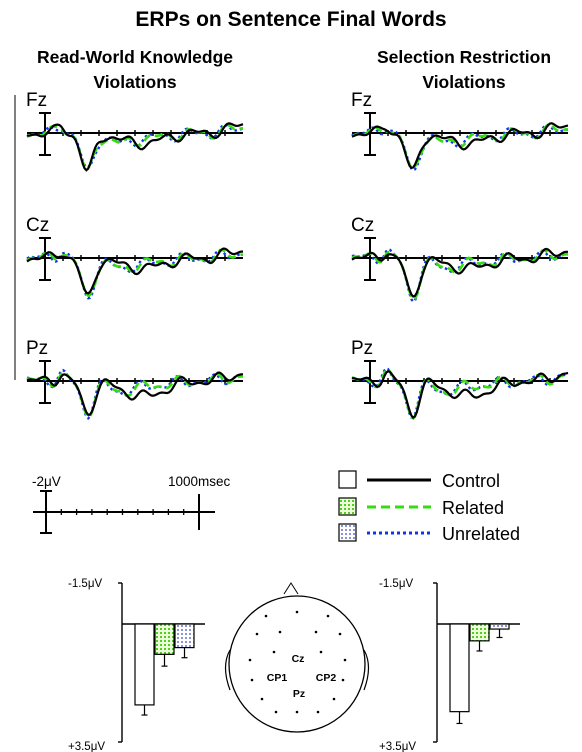 The height and width of the screenshot is (752, 582). Describe the element at coordinates (290, 19) in the screenshot. I see `figure-title: ERPs on Sentence Final Words` at that location.